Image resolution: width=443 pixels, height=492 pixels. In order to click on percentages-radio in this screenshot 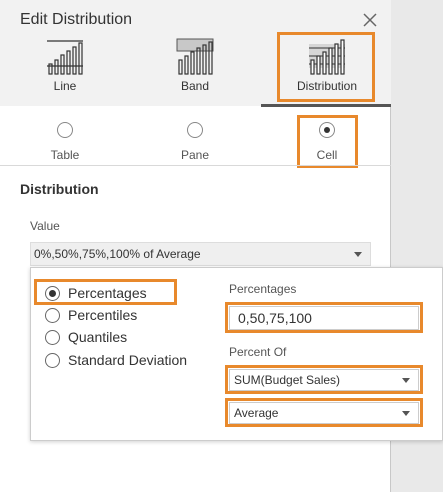, I will do `click(52, 293)`.